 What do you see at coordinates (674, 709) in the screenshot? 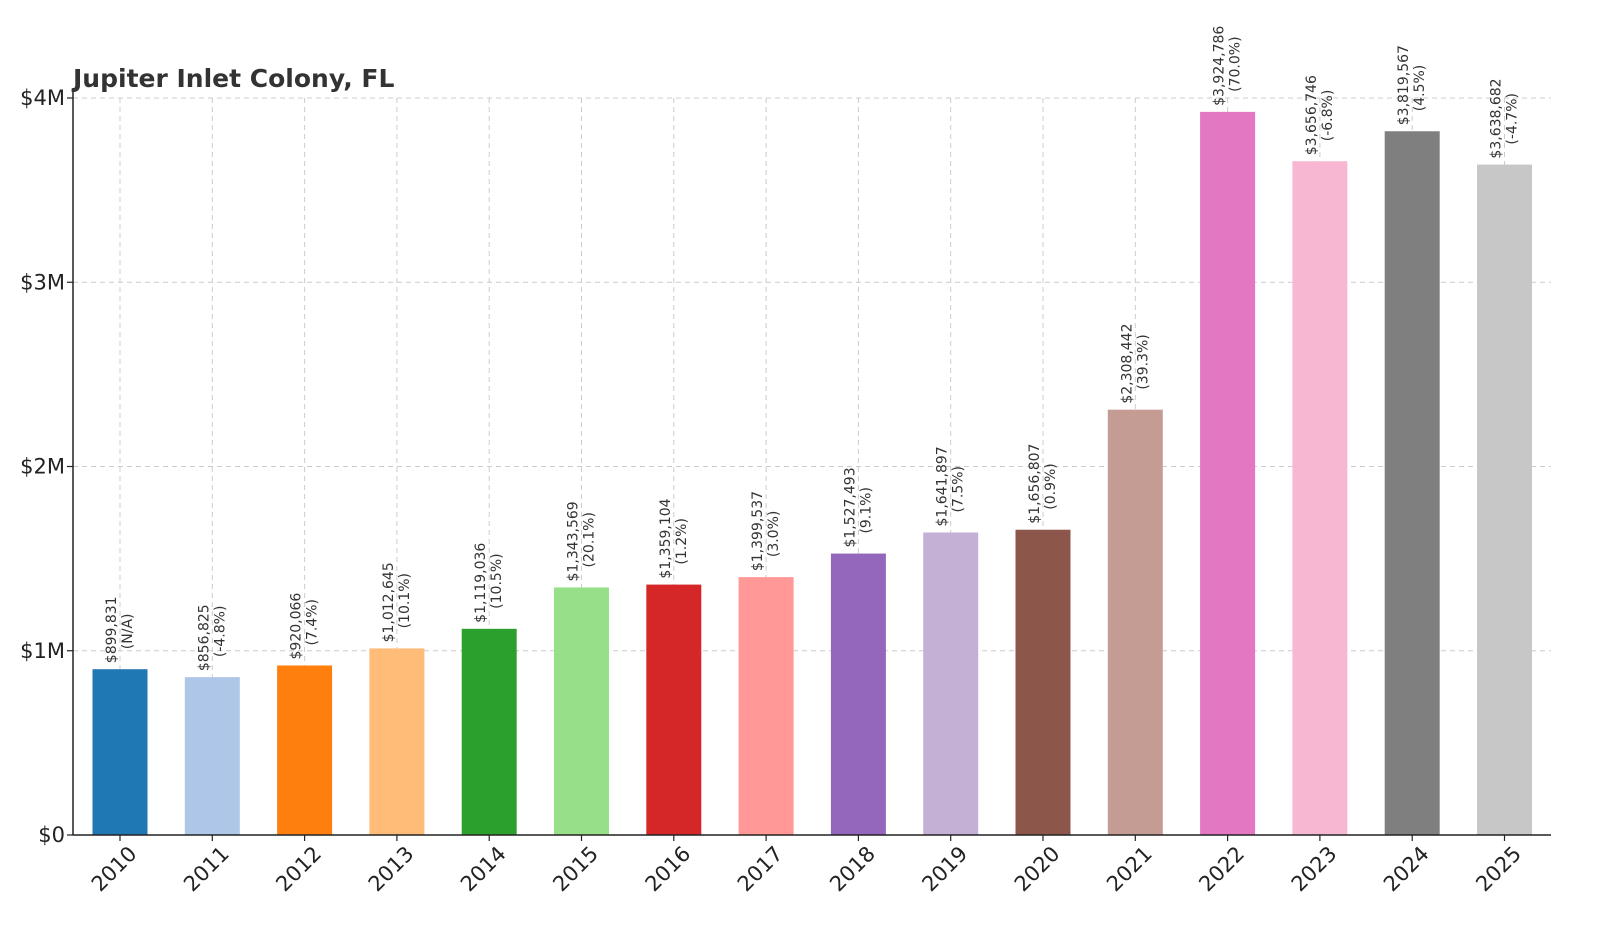
I see `bar-2016` at bounding box center [674, 709].